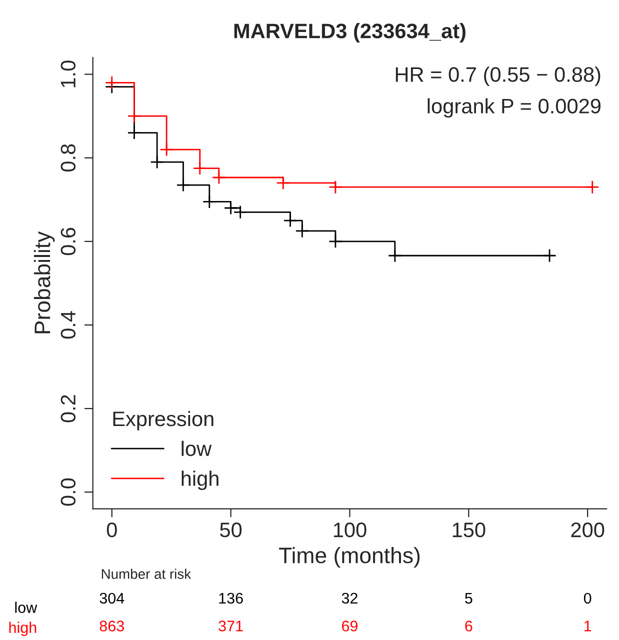 This screenshot has width=619, height=640. I want to click on x-tick-label: 150, so click(469, 530).